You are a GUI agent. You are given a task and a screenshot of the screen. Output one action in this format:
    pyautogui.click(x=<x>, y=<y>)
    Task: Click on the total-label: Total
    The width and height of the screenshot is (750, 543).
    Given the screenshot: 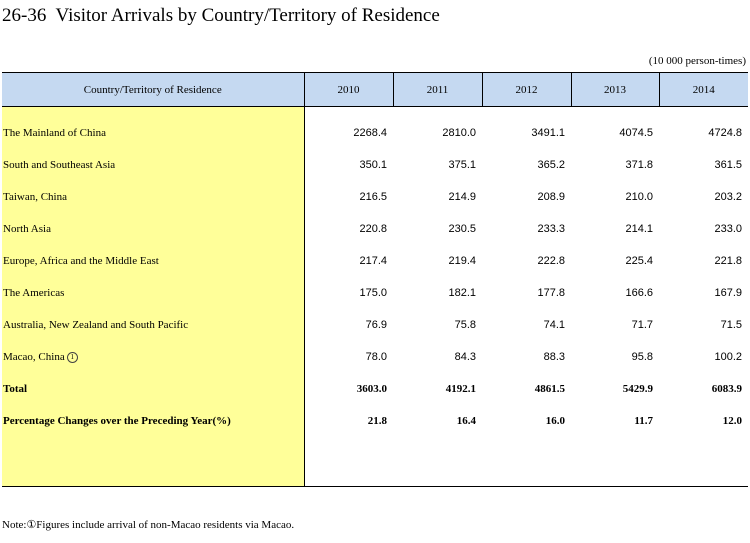 What is the action you would take?
    pyautogui.click(x=153, y=389)
    